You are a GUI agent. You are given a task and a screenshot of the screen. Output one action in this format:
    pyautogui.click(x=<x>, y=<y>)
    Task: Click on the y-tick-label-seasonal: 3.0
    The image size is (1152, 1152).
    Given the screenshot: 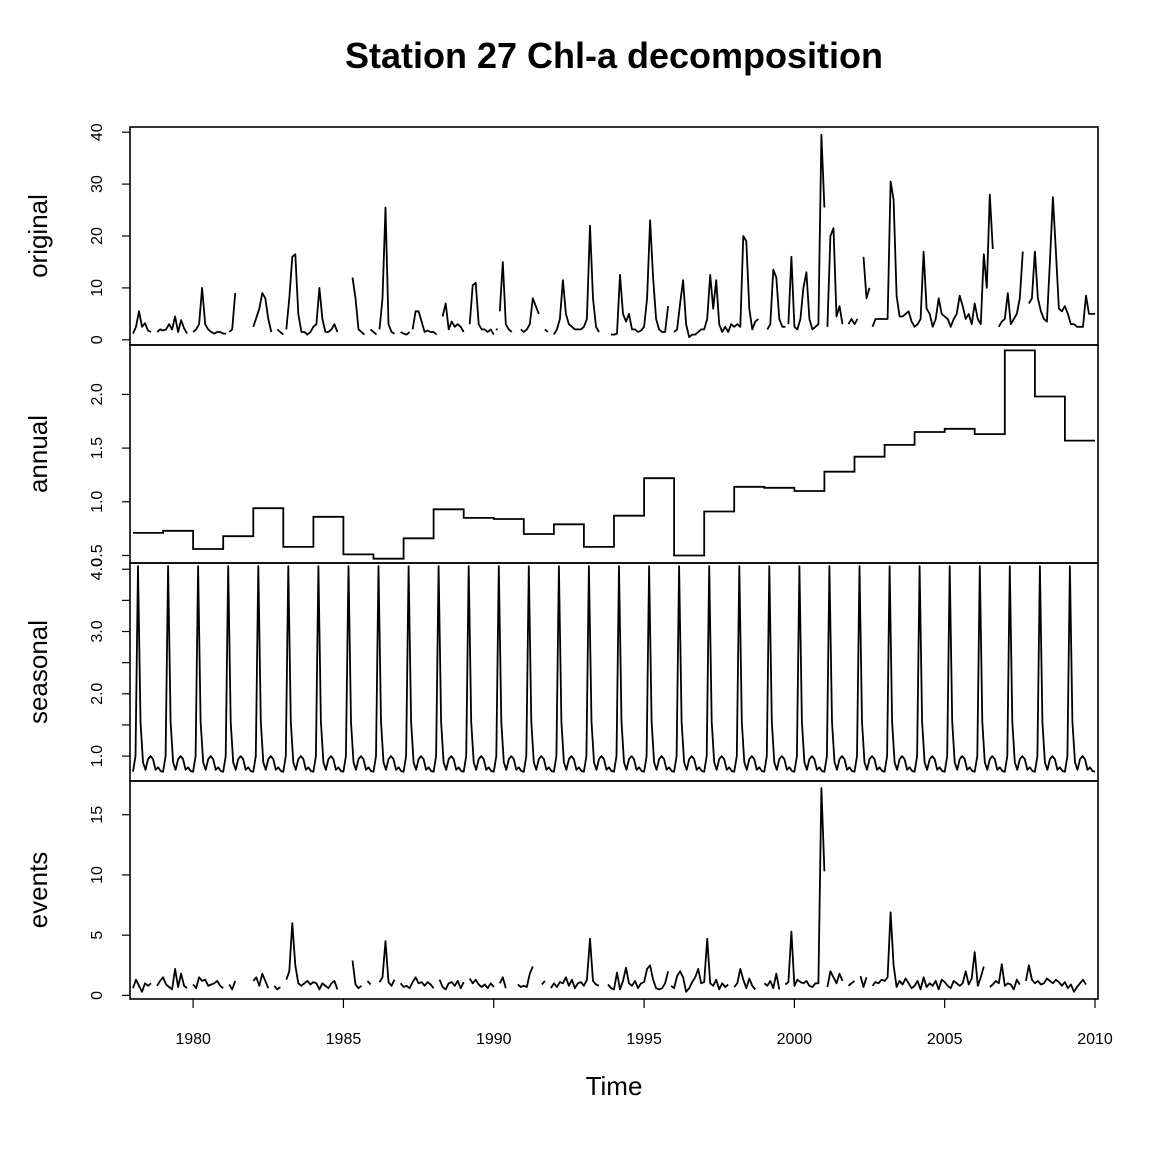 What is the action you would take?
    pyautogui.click(x=97, y=631)
    